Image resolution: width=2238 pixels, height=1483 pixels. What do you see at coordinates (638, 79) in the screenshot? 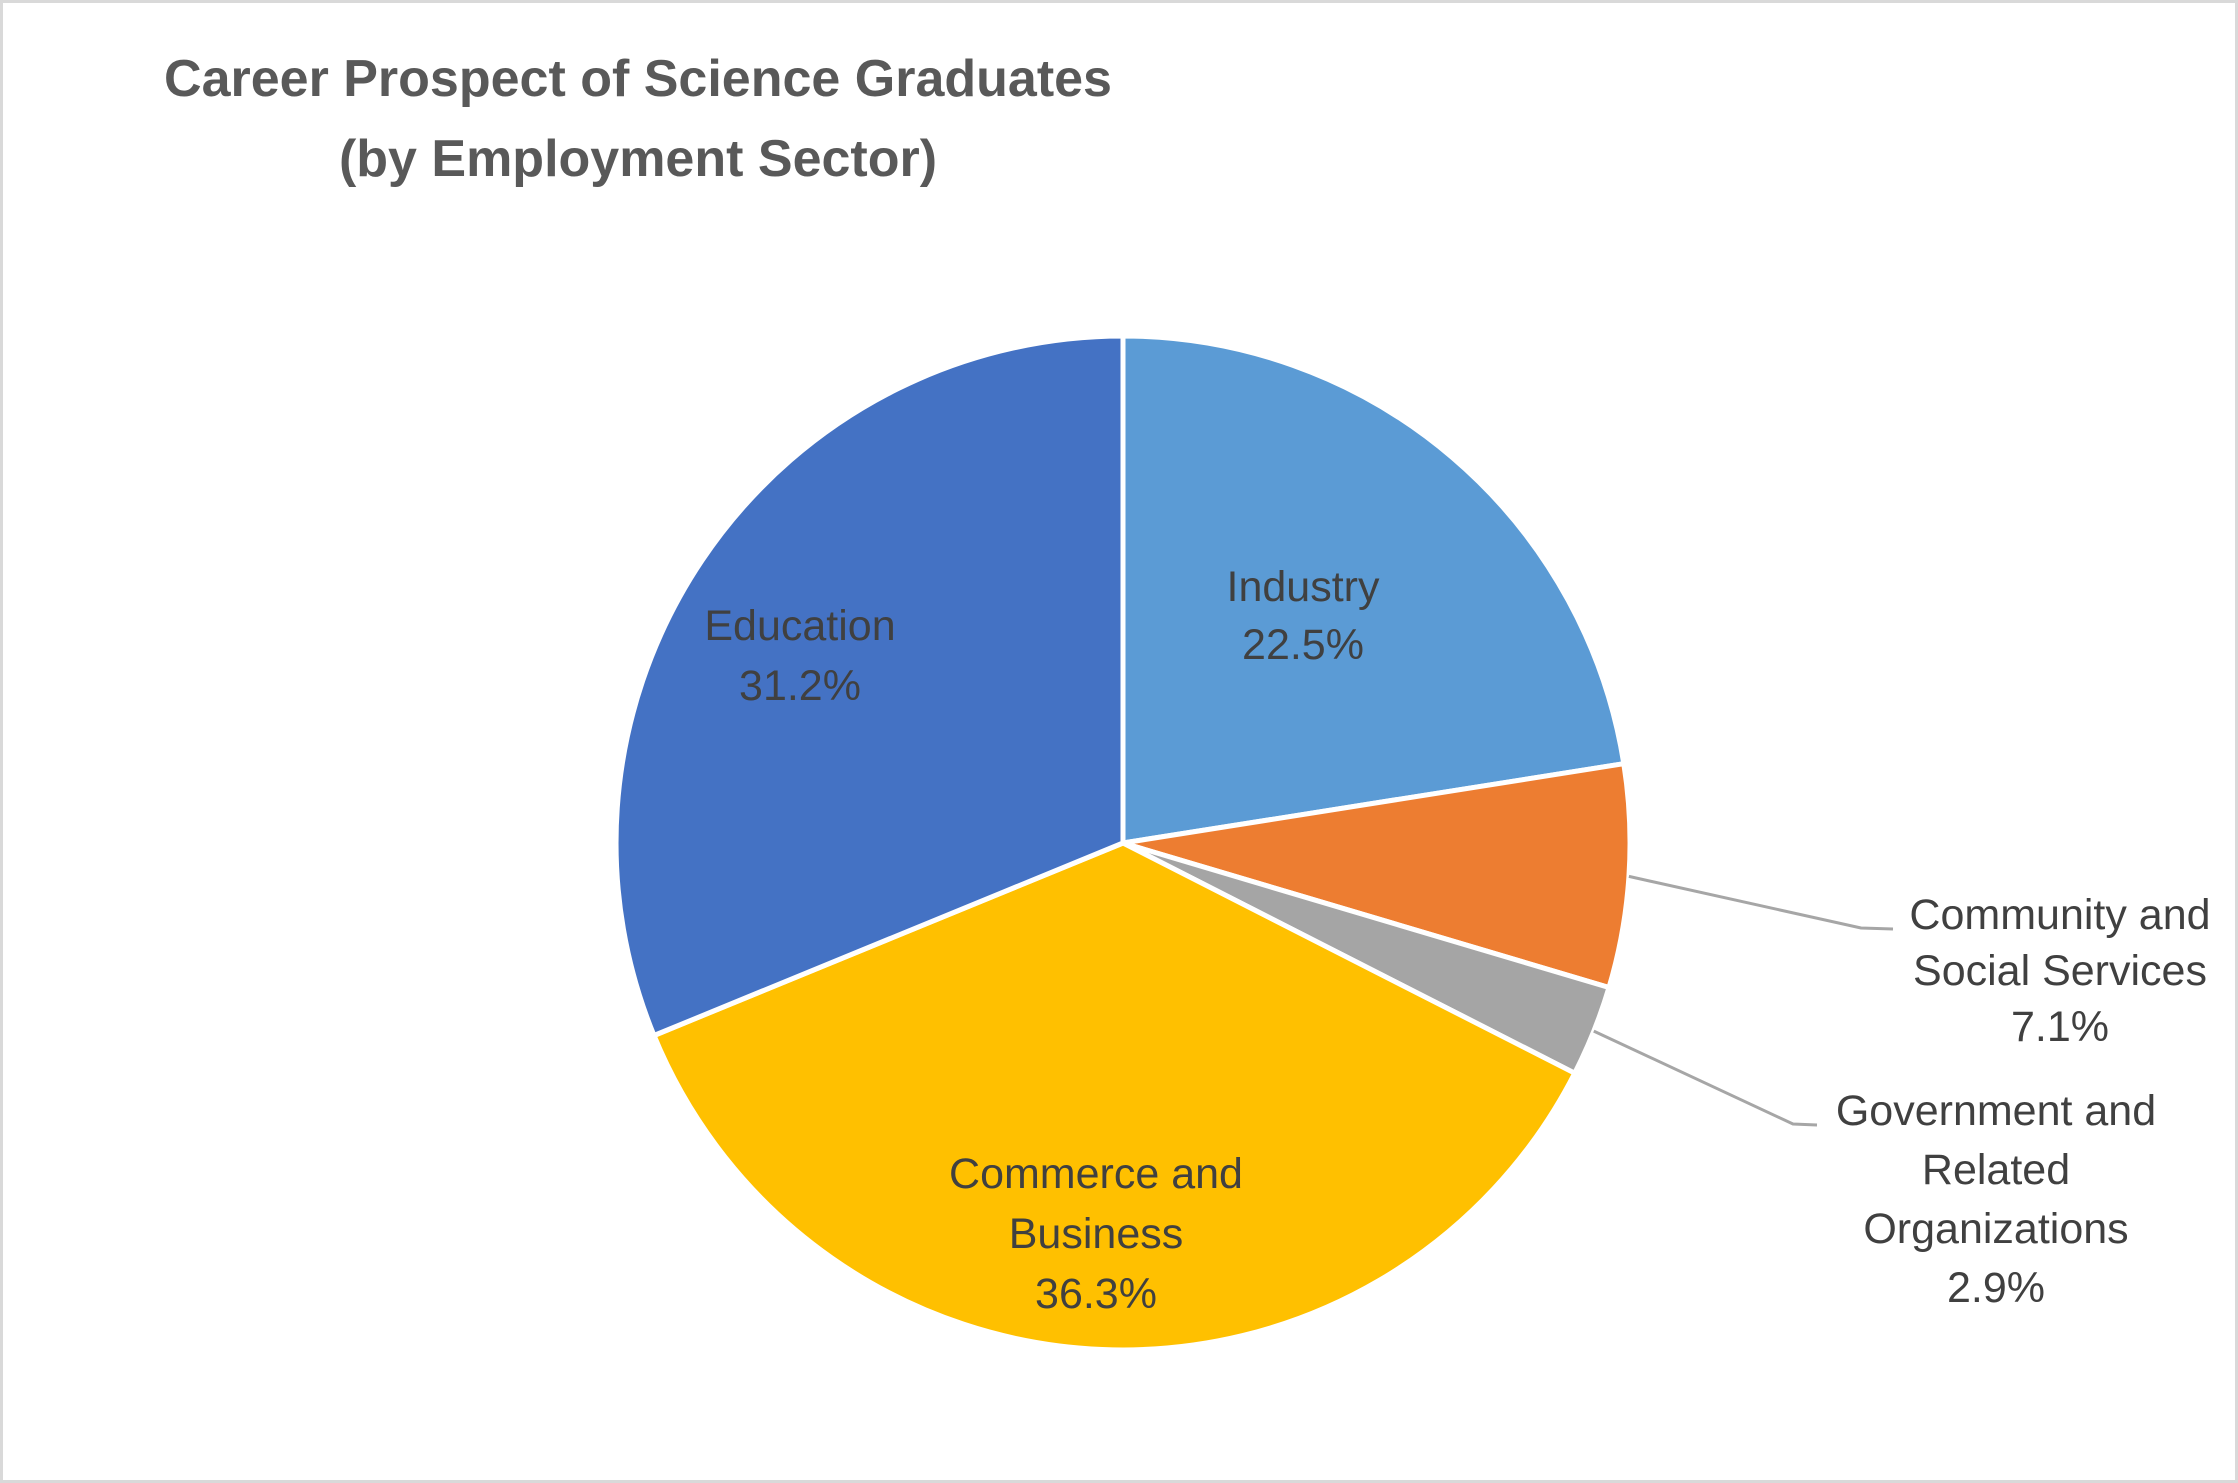
I see `chart-title-line1: Career Prospect of Science Graduates` at bounding box center [638, 79].